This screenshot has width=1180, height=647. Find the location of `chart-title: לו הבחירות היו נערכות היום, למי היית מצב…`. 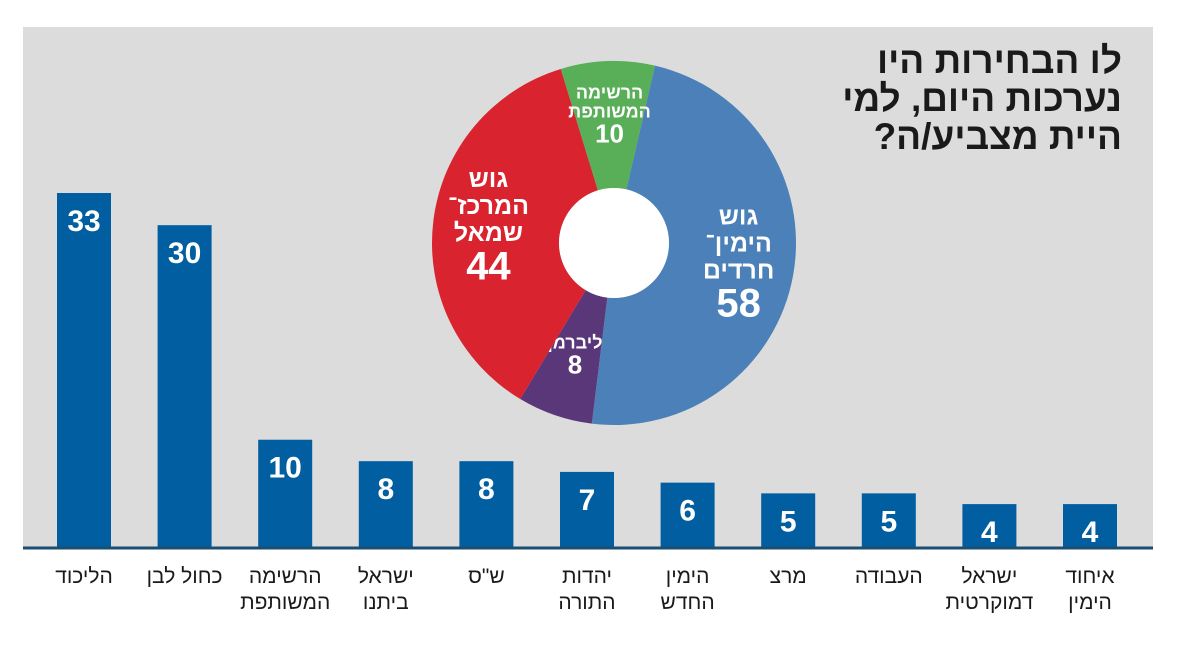

chart-title: לו הבחירות היו נערכות היום, למי היית מצב… is located at coordinates (942, 99).